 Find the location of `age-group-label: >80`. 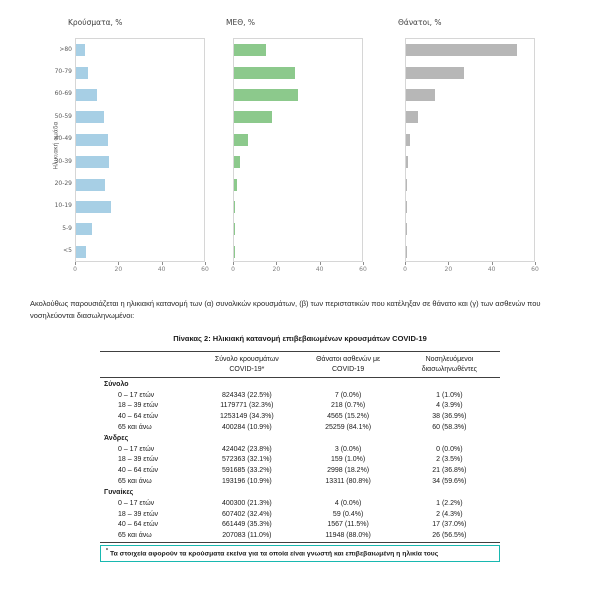

age-group-label: >80 is located at coordinates (65, 49).